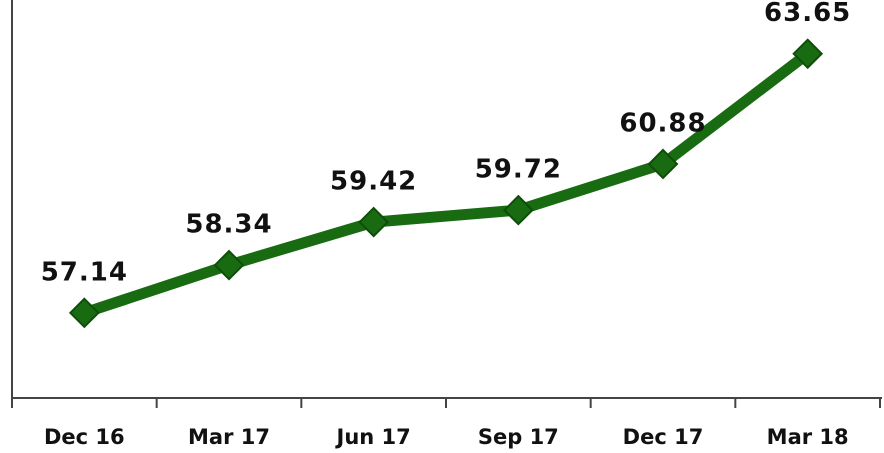 The image size is (884, 453). I want to click on x-tick-label: Sep 17, so click(518, 437).